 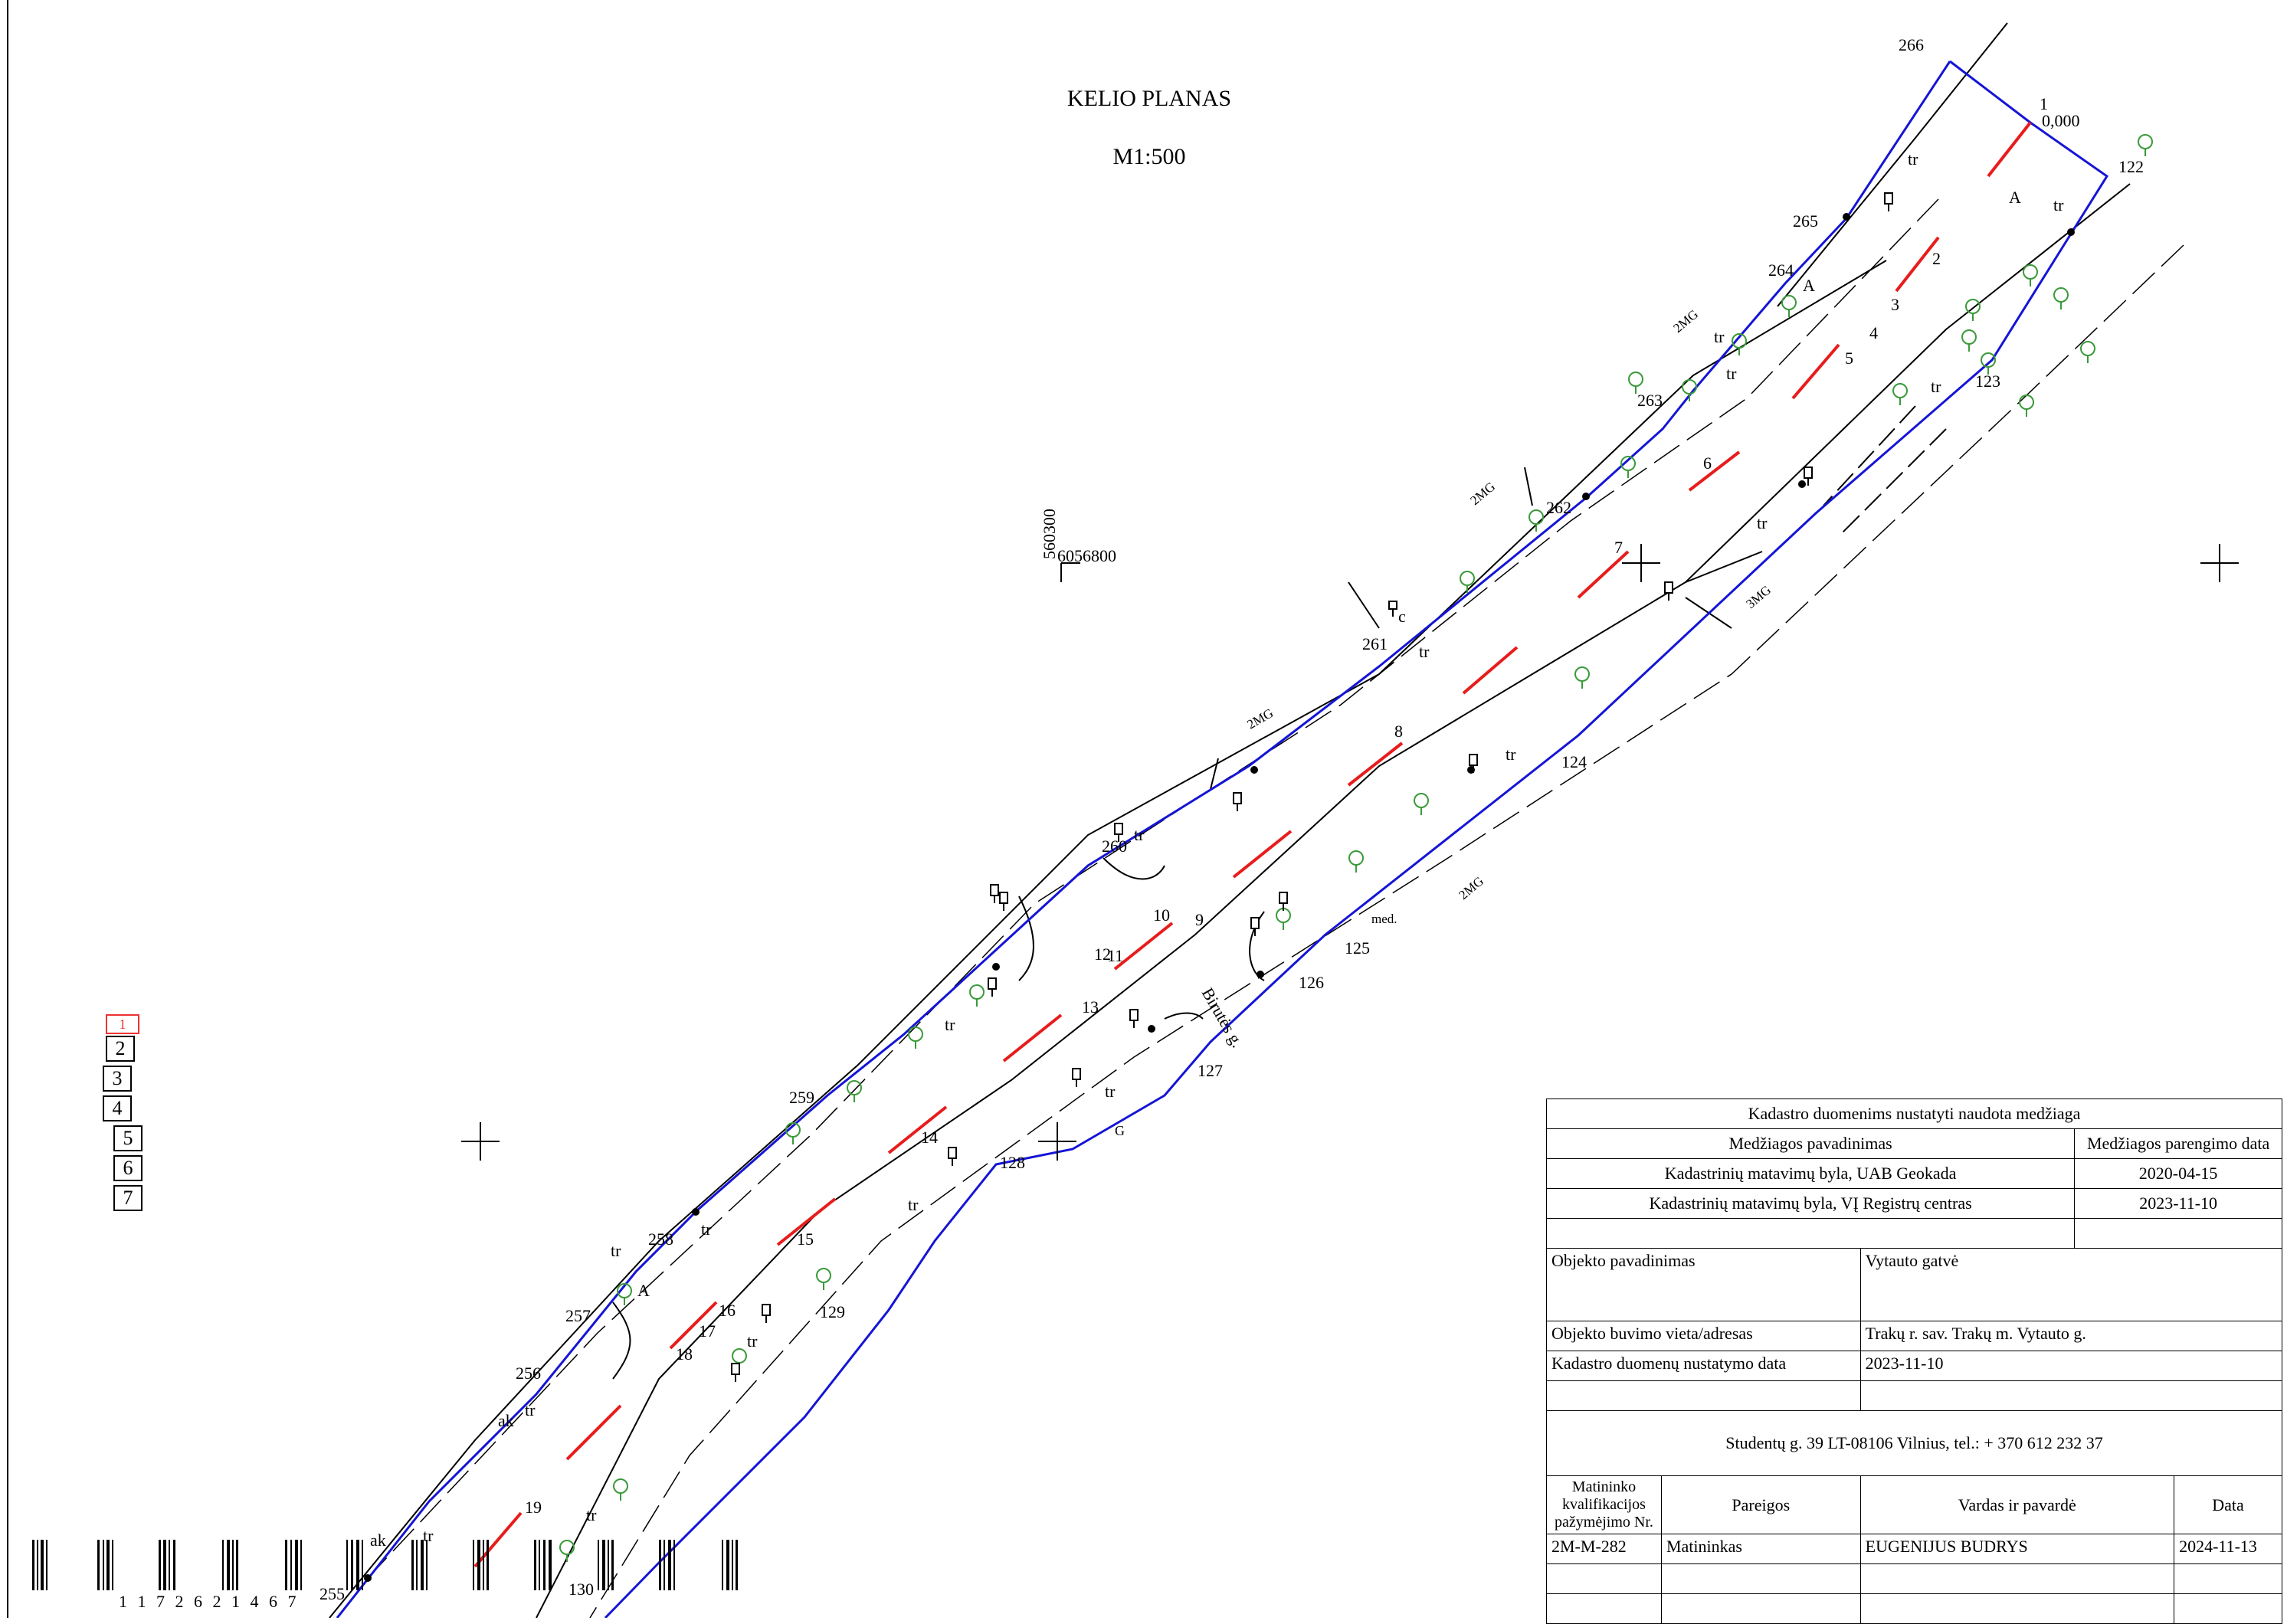 What do you see at coordinates (128, 1168) in the screenshot?
I see `sheet-link-6: 6` at bounding box center [128, 1168].